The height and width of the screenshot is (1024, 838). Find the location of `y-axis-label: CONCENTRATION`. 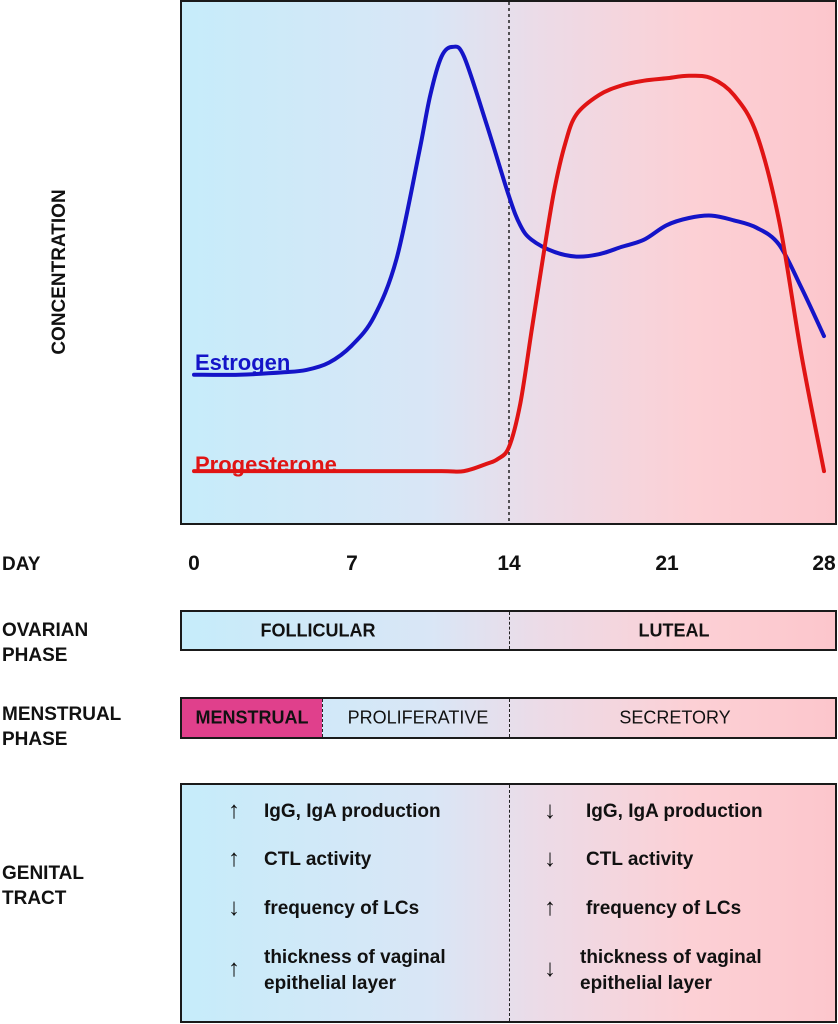

y-axis-label: CONCENTRATION is located at coordinates (59, 272).